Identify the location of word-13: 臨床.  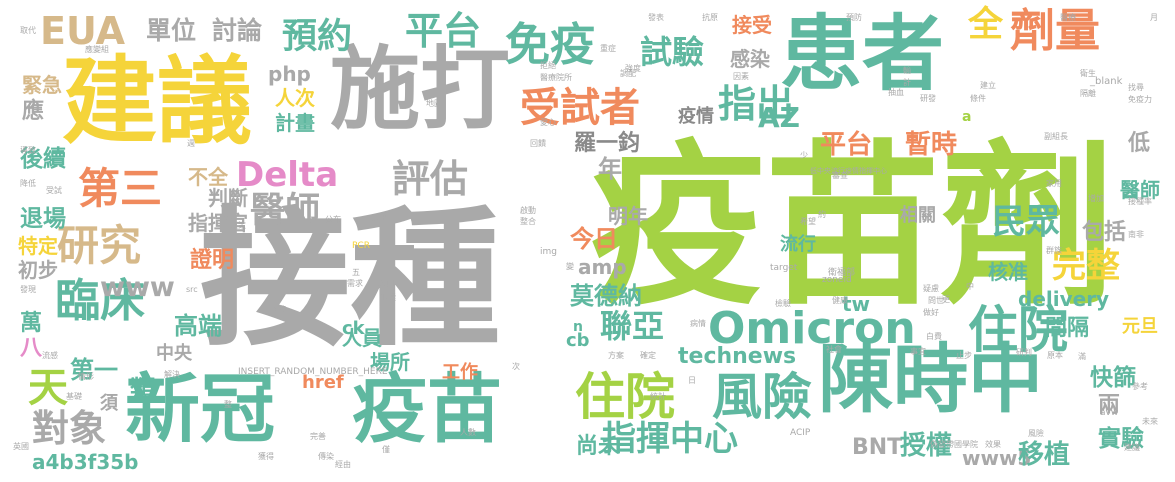
(100, 300).